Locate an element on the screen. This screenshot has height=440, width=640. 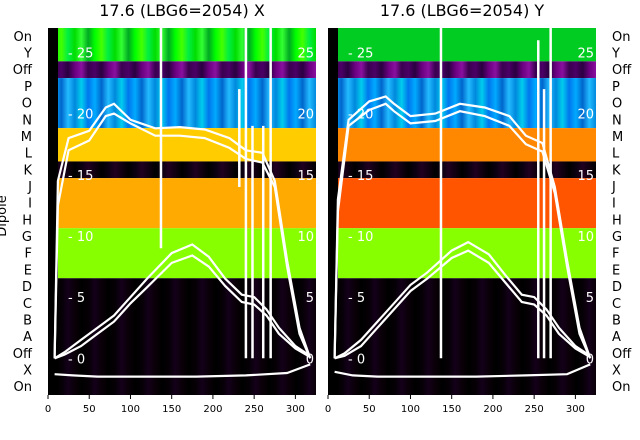
row-label-right: F is located at coordinates (615, 254).